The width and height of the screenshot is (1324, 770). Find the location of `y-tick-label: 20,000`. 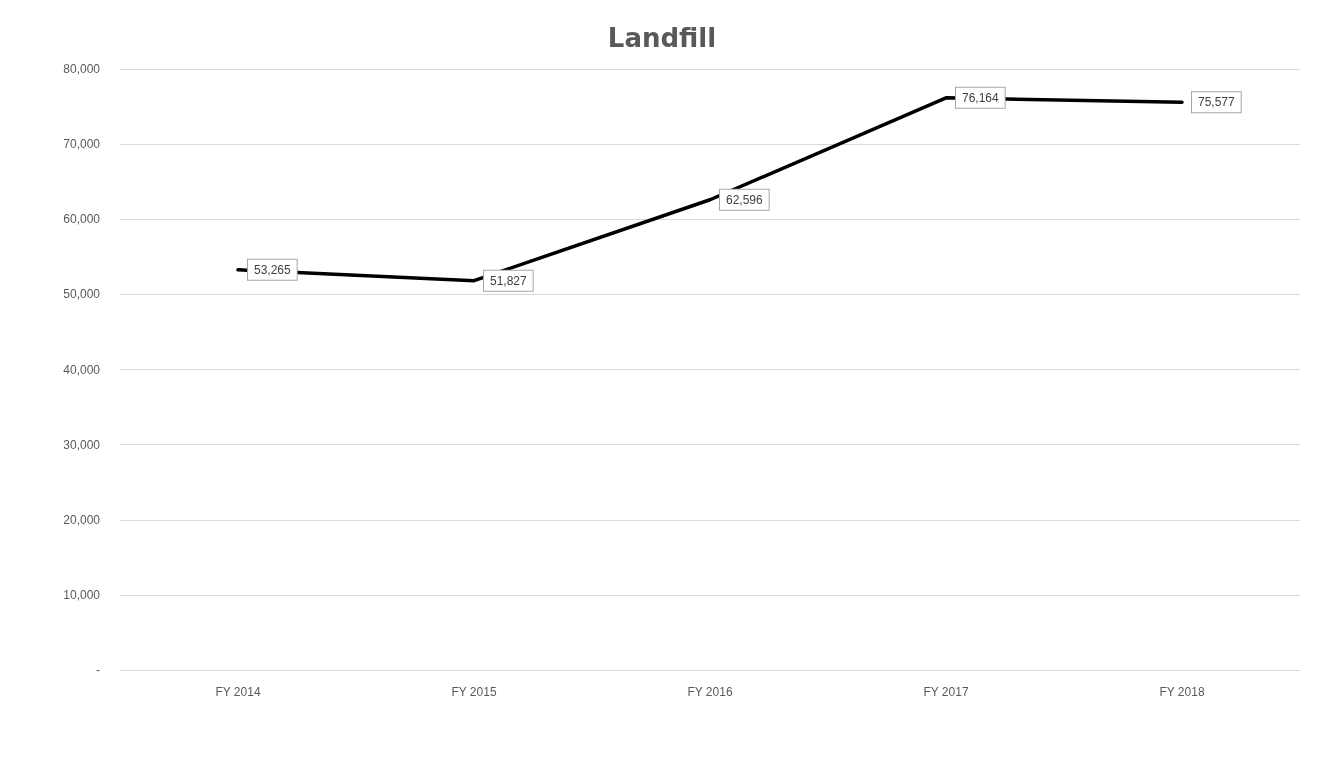

y-tick-label: 20,000 is located at coordinates (82, 519).